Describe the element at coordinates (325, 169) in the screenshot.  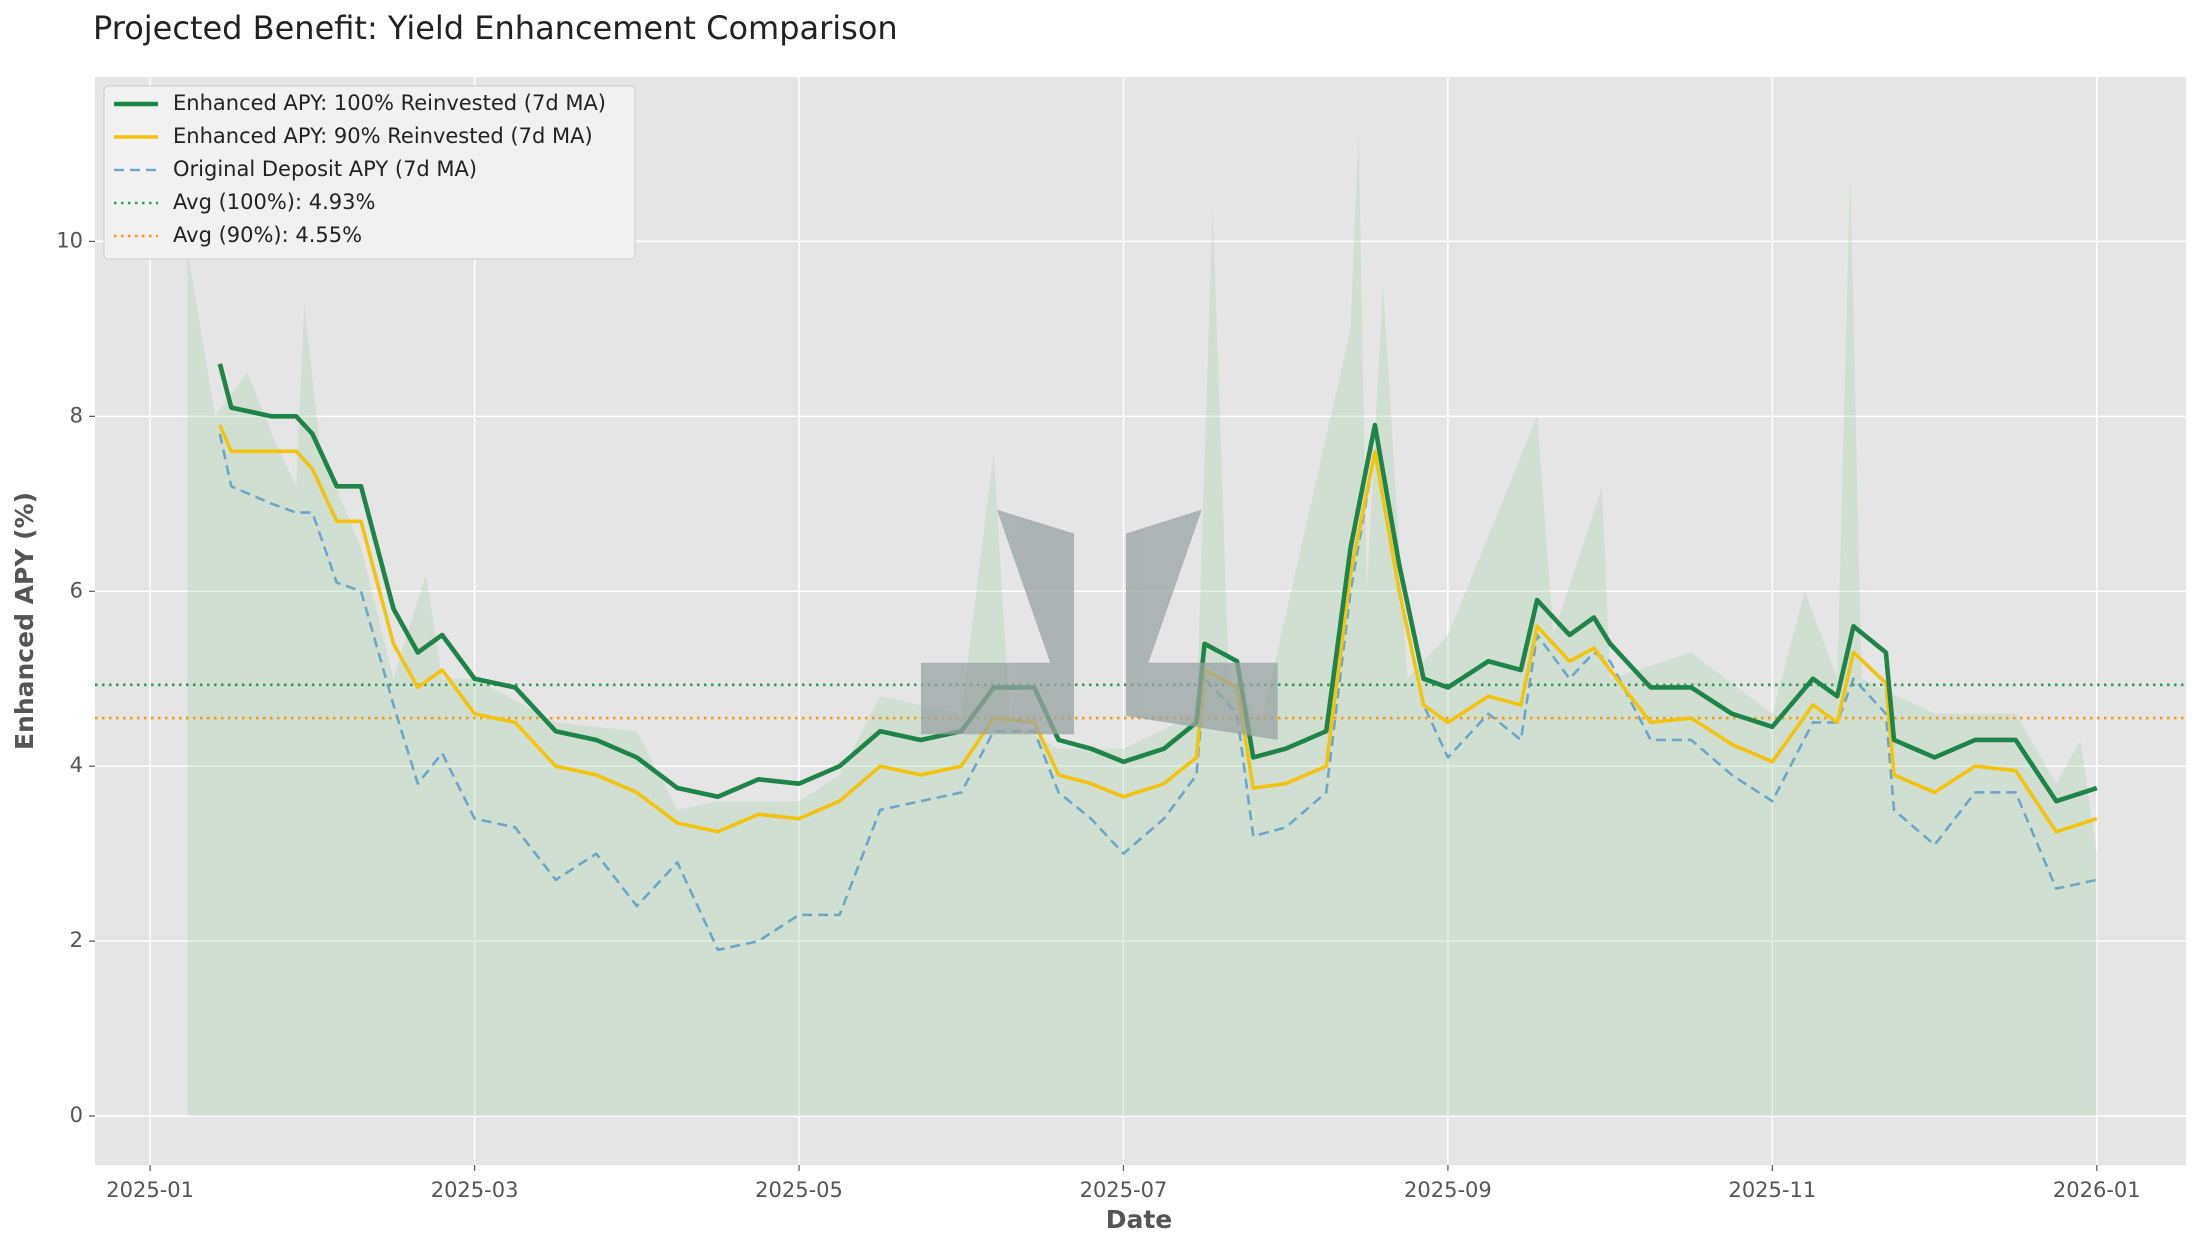
I see `legend-label: Original Deposit APY (7d MA)` at that location.